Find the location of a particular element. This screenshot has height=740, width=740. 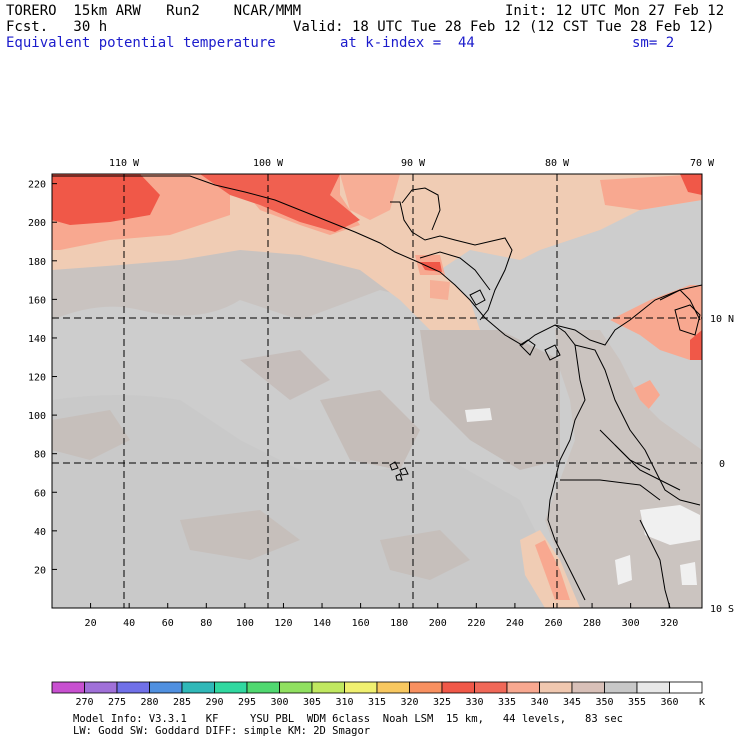

colorbar-label: 305 is located at coordinates (312, 702).